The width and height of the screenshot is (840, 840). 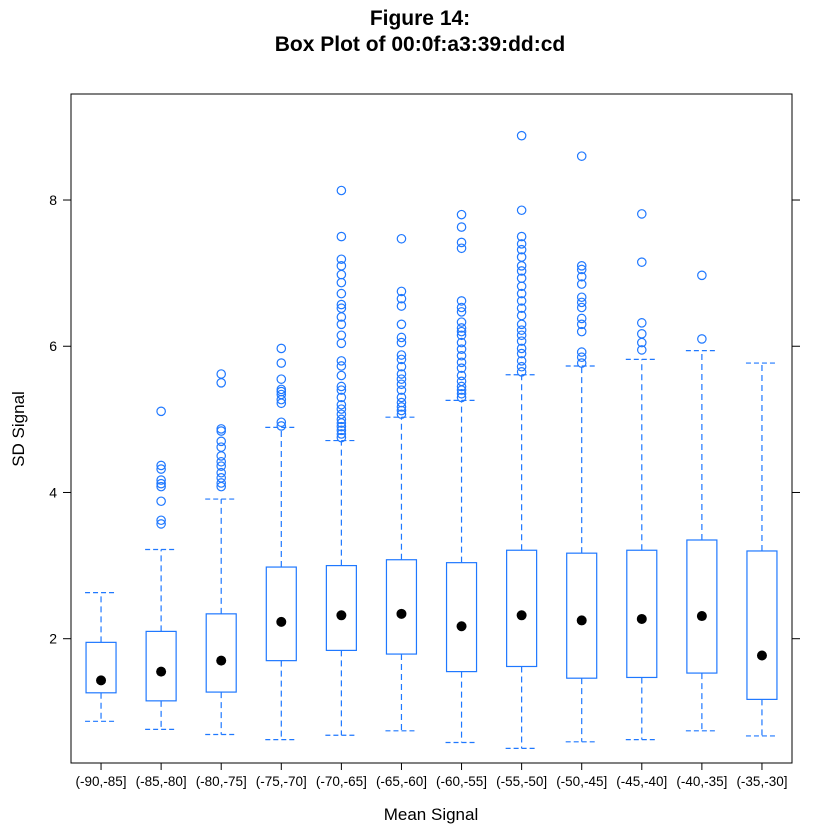 I want to click on x-tick-label: (-50,-45], so click(x=581, y=781).